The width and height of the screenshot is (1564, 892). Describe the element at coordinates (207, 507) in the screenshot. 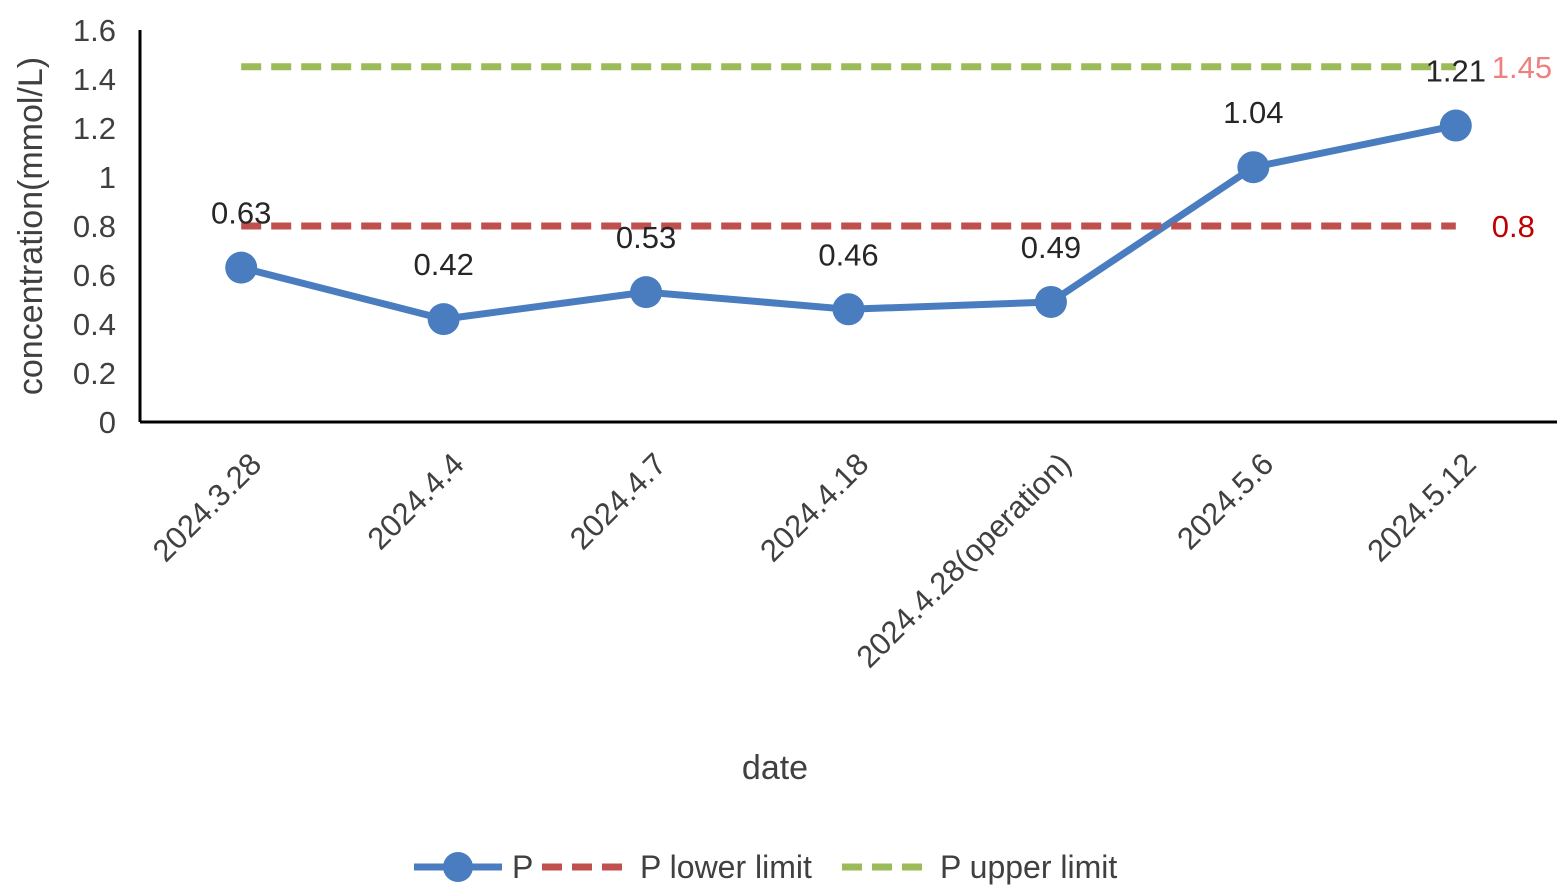

I see `x-tick-label: 2024.3.28` at that location.